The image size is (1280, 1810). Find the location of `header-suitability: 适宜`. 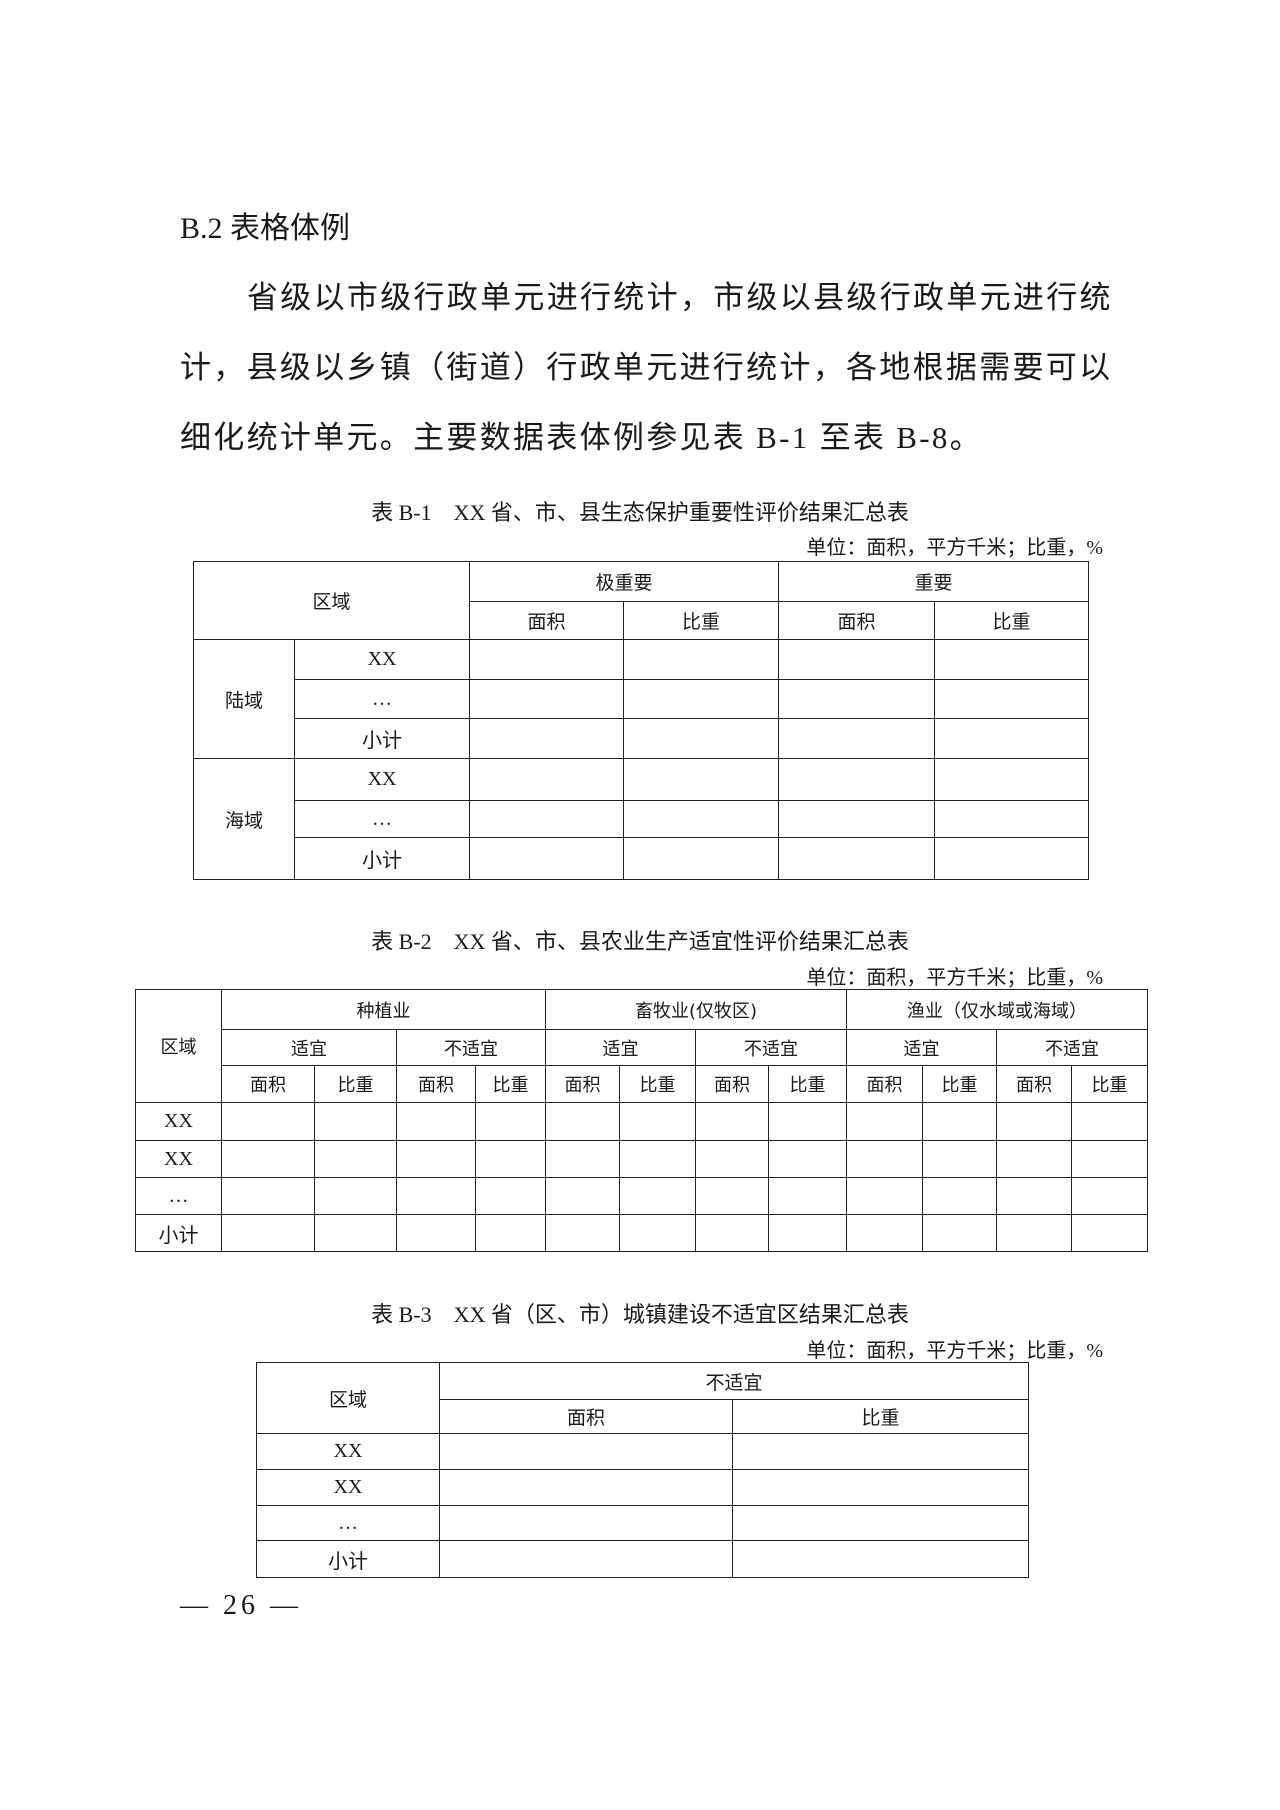

header-suitability: 适宜 is located at coordinates (620, 1047).